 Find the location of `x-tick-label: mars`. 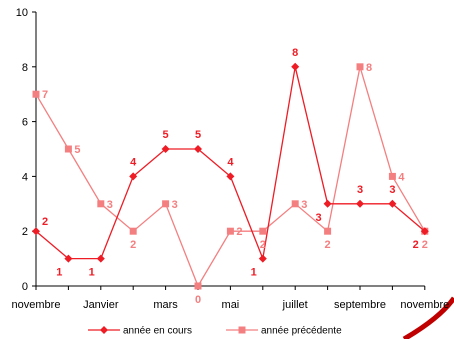

x-tick-label: mars is located at coordinates (165, 305).